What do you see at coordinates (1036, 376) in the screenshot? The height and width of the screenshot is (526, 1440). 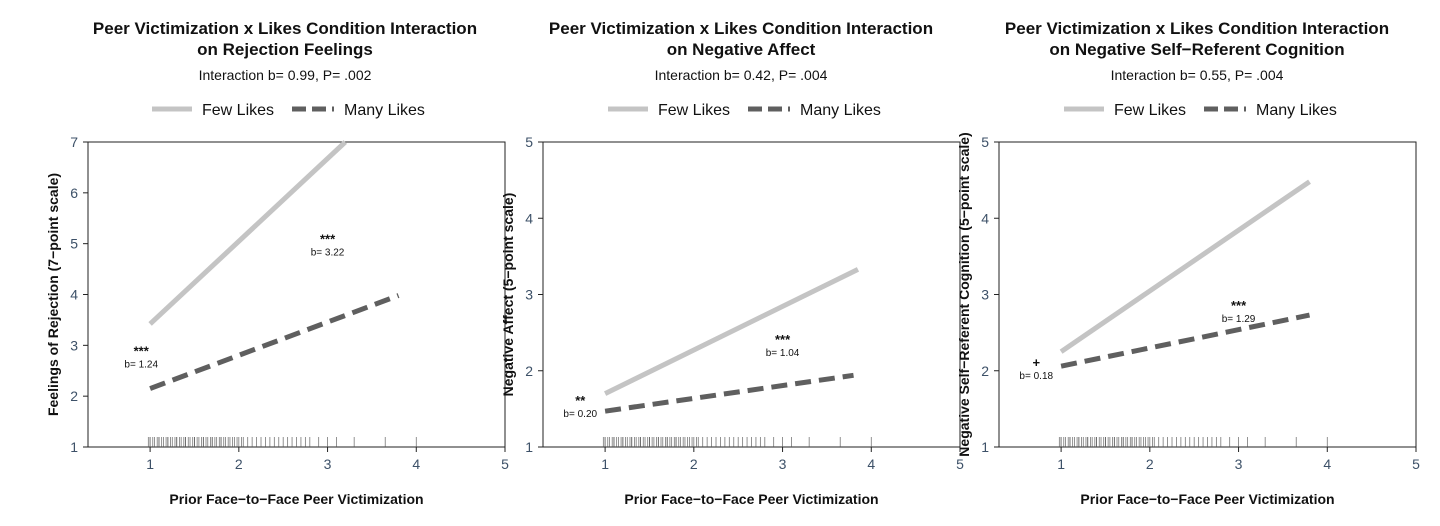 I see `annotation-slope: b= 0.18` at bounding box center [1036, 376].